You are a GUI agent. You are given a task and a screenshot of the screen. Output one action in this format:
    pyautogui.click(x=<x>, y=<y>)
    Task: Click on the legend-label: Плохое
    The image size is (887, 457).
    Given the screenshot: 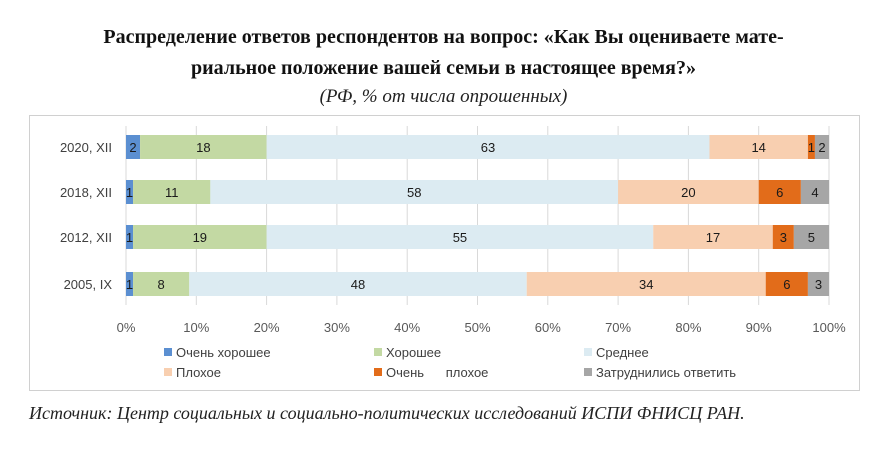 What is the action you would take?
    pyautogui.click(x=198, y=372)
    